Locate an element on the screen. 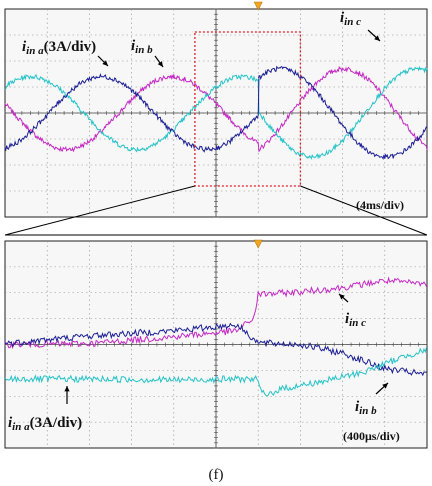 The image size is (432, 486). bottom-trigger-marker-icon is located at coordinates (258, 244).